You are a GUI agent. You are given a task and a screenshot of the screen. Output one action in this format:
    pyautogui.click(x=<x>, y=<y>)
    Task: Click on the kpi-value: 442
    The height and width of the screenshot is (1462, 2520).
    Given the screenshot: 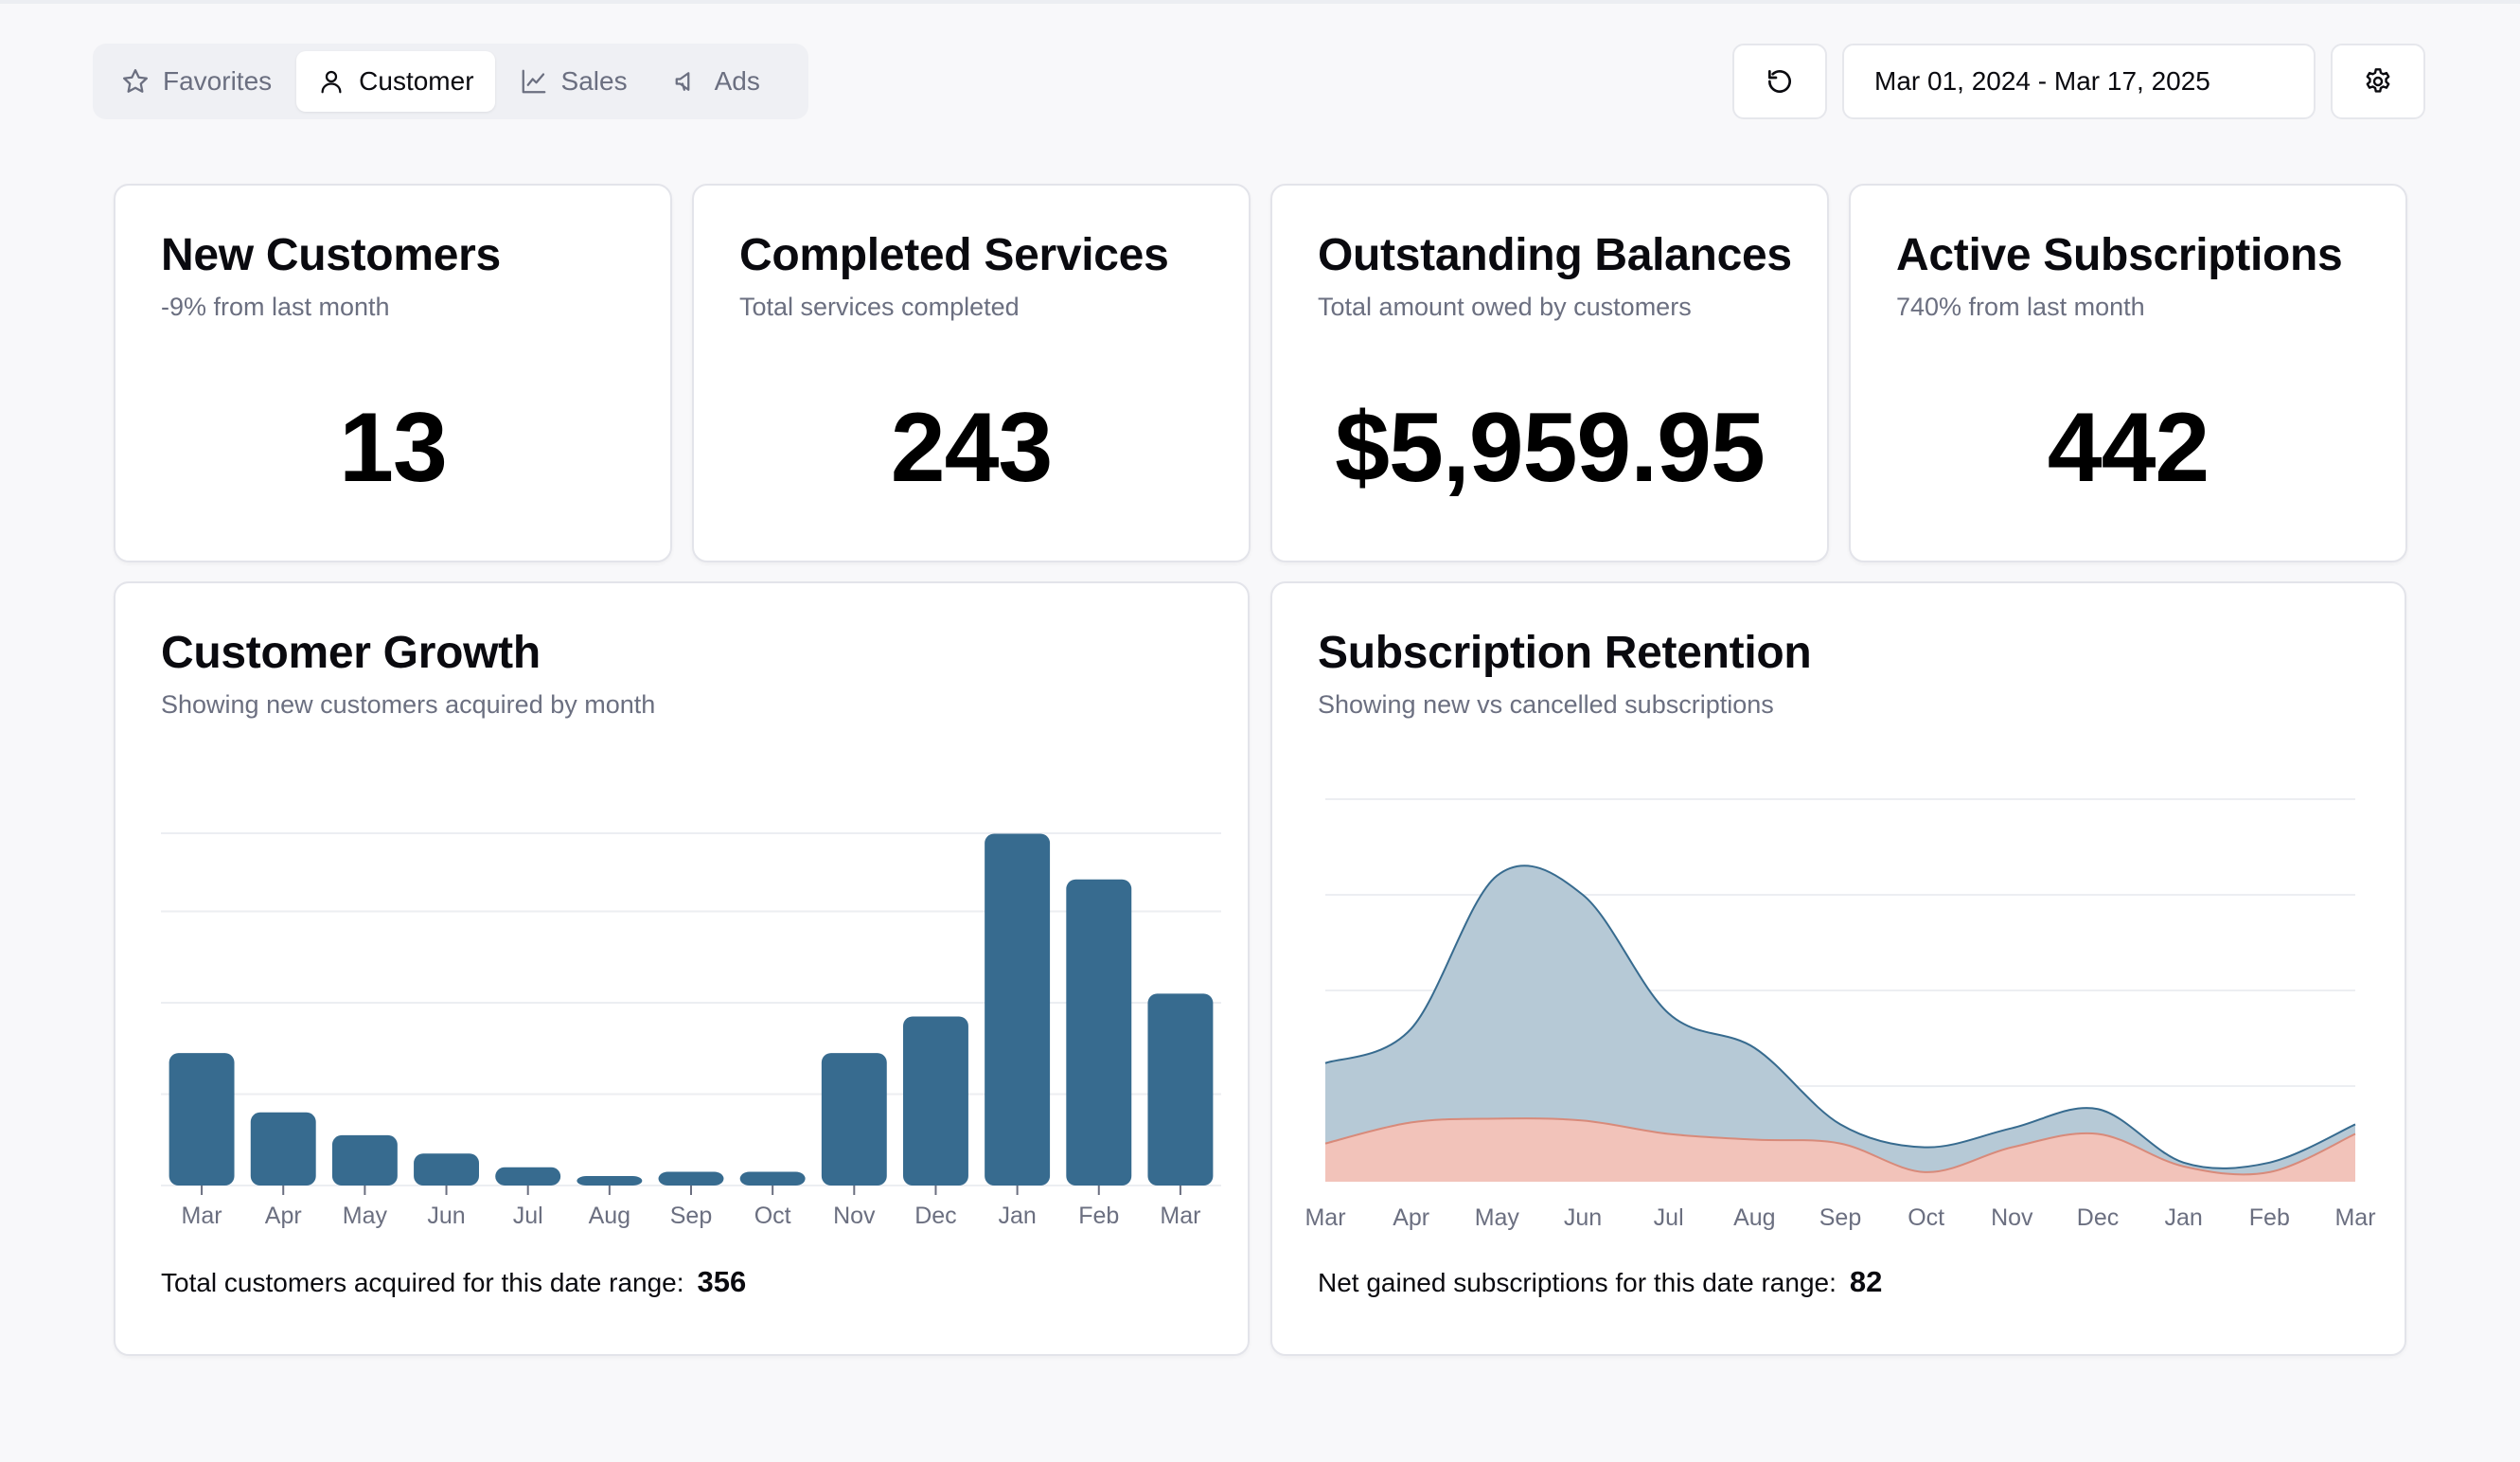 What is the action you would take?
    pyautogui.click(x=2128, y=448)
    